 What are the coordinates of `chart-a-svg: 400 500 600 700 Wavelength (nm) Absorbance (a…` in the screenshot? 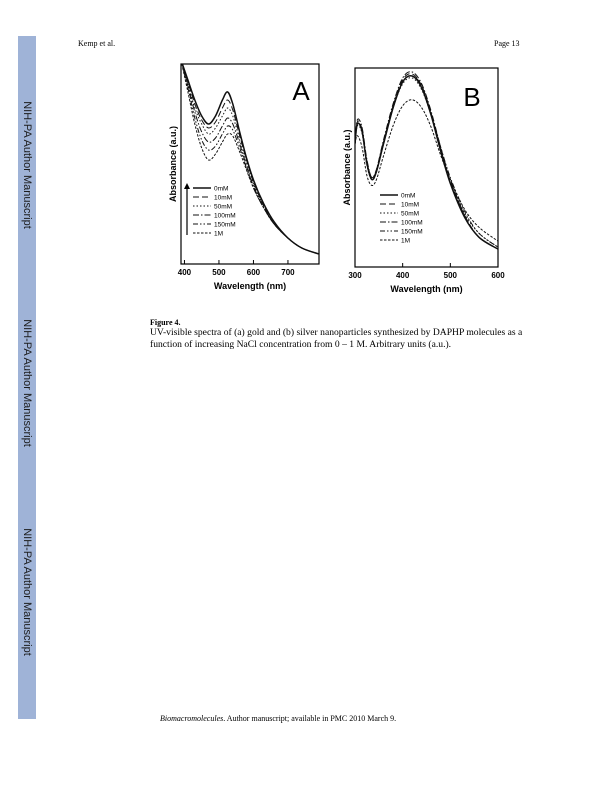 It's located at (244, 177).